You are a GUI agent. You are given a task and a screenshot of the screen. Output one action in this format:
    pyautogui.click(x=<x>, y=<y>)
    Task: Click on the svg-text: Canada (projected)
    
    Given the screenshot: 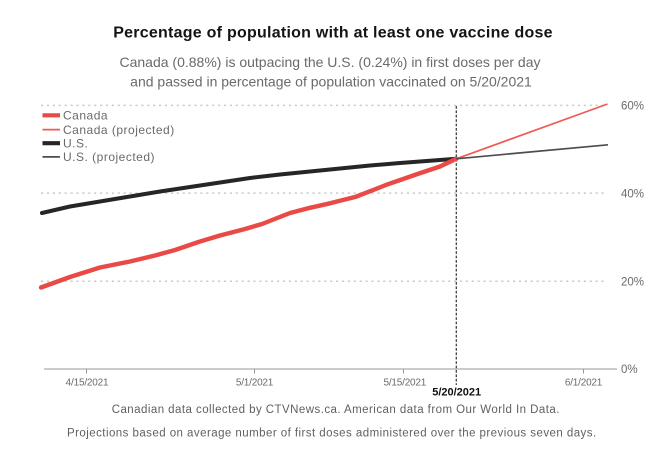 What is the action you would take?
    pyautogui.click(x=119, y=130)
    